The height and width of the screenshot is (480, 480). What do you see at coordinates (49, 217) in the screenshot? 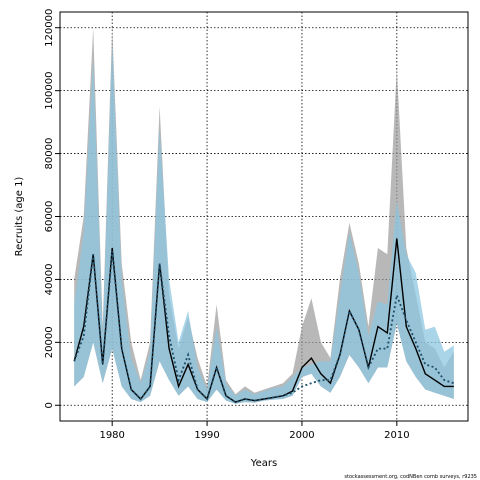
I see `y-tick-label: 60000` at bounding box center [49, 217].